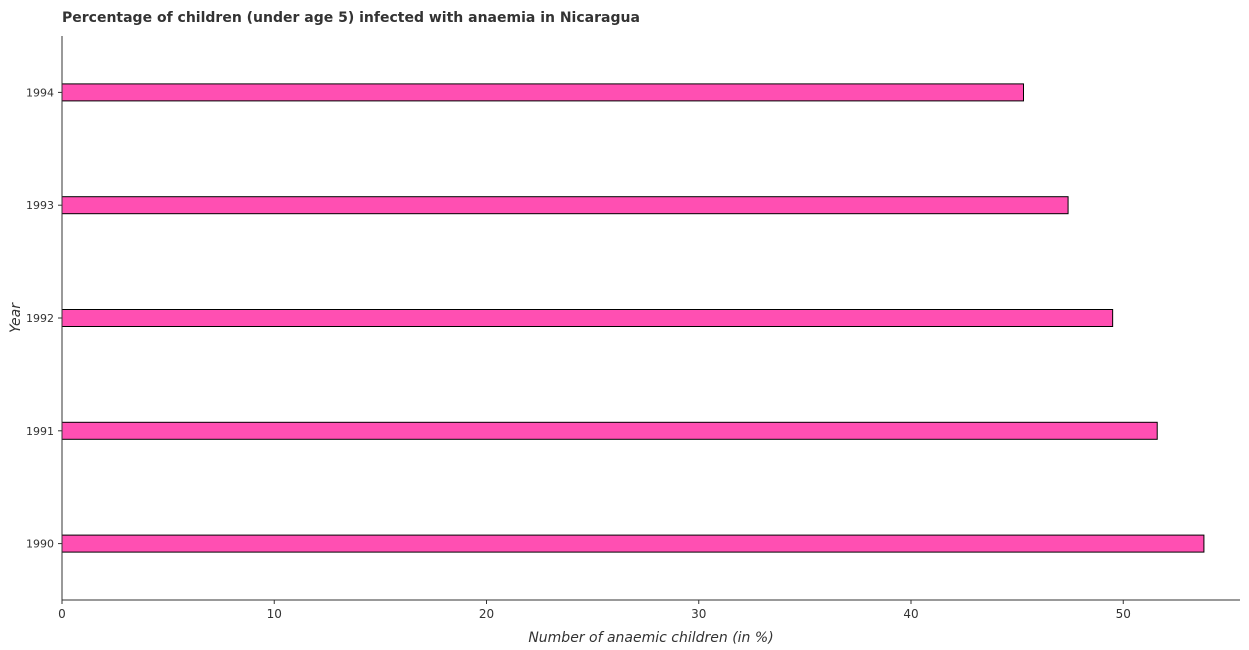 The width and height of the screenshot is (1249, 650). Describe the element at coordinates (40, 431) in the screenshot. I see `y-tick-label: 1991` at that location.